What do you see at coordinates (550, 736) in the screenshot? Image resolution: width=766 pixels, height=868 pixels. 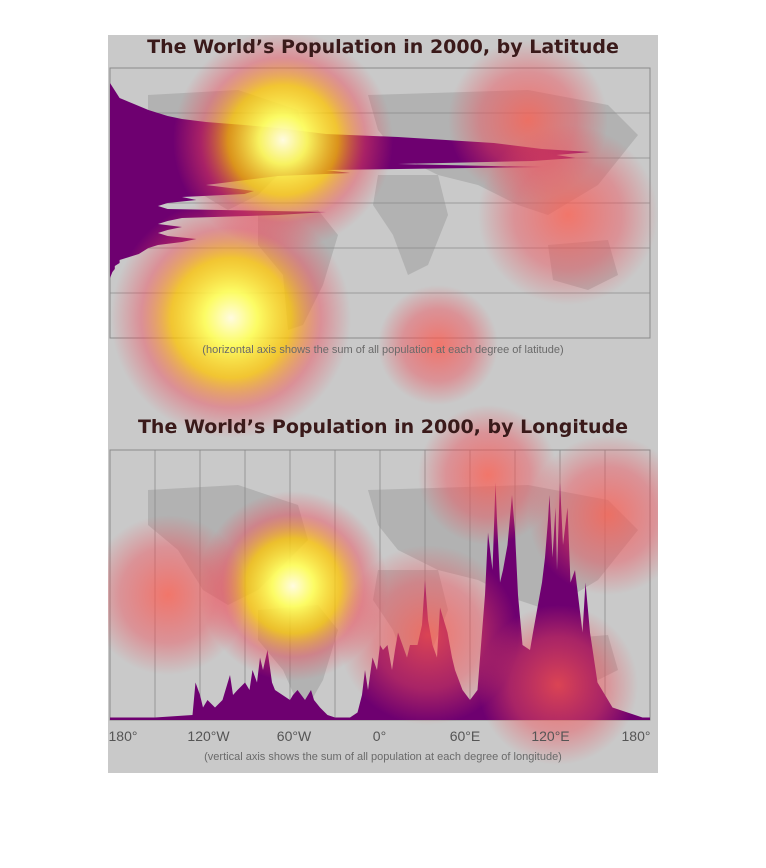 I see `x-tick-label: 120°E` at bounding box center [550, 736].